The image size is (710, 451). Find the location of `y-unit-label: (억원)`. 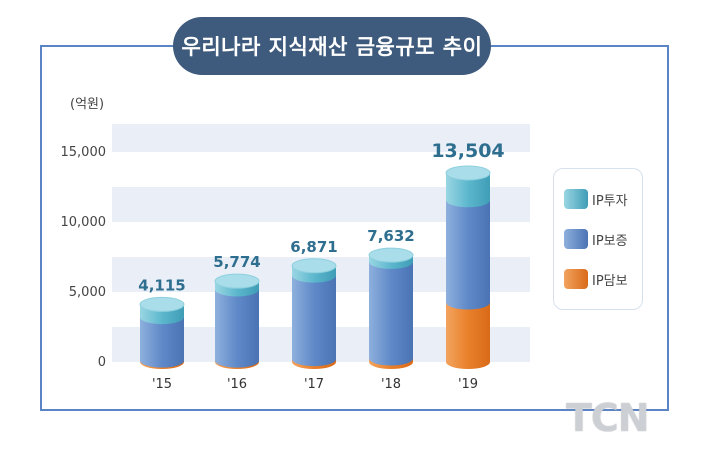

y-unit-label: (억원) is located at coordinates (87, 104).